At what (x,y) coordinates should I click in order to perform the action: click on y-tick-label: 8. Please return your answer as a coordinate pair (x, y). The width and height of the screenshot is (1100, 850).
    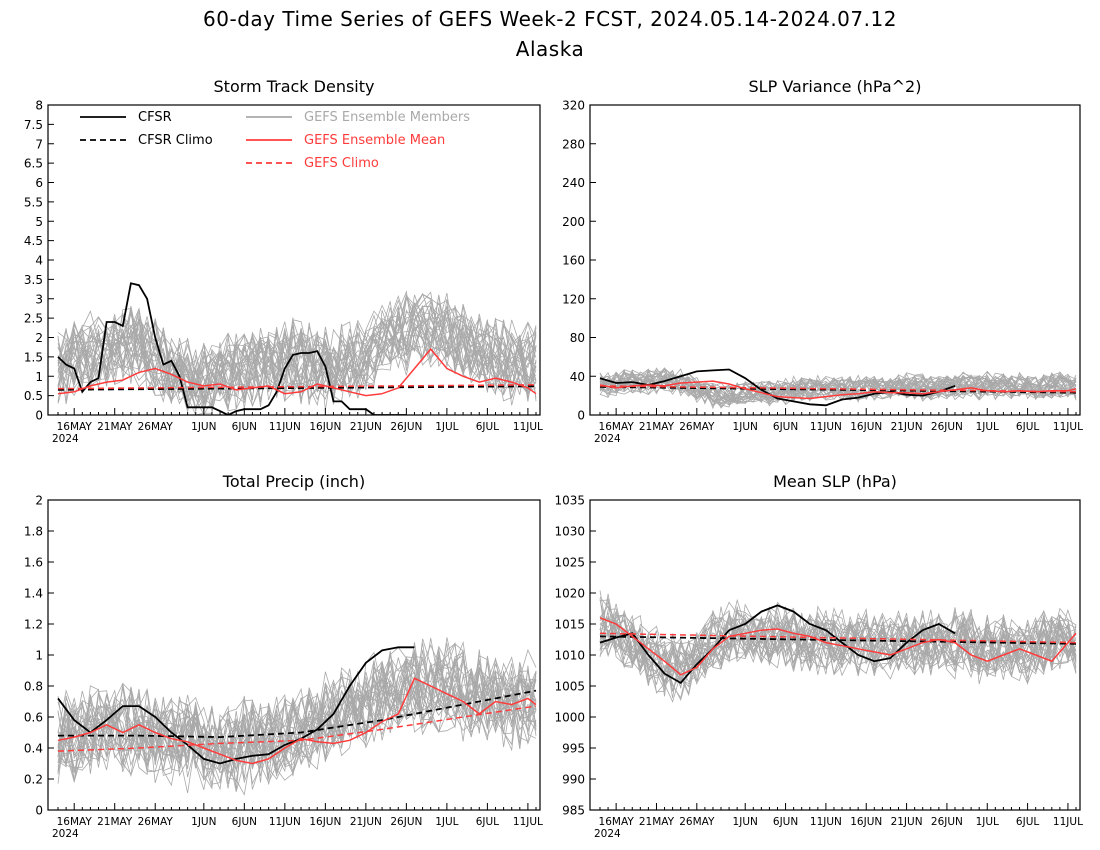
    Looking at the image, I should click on (39, 106).